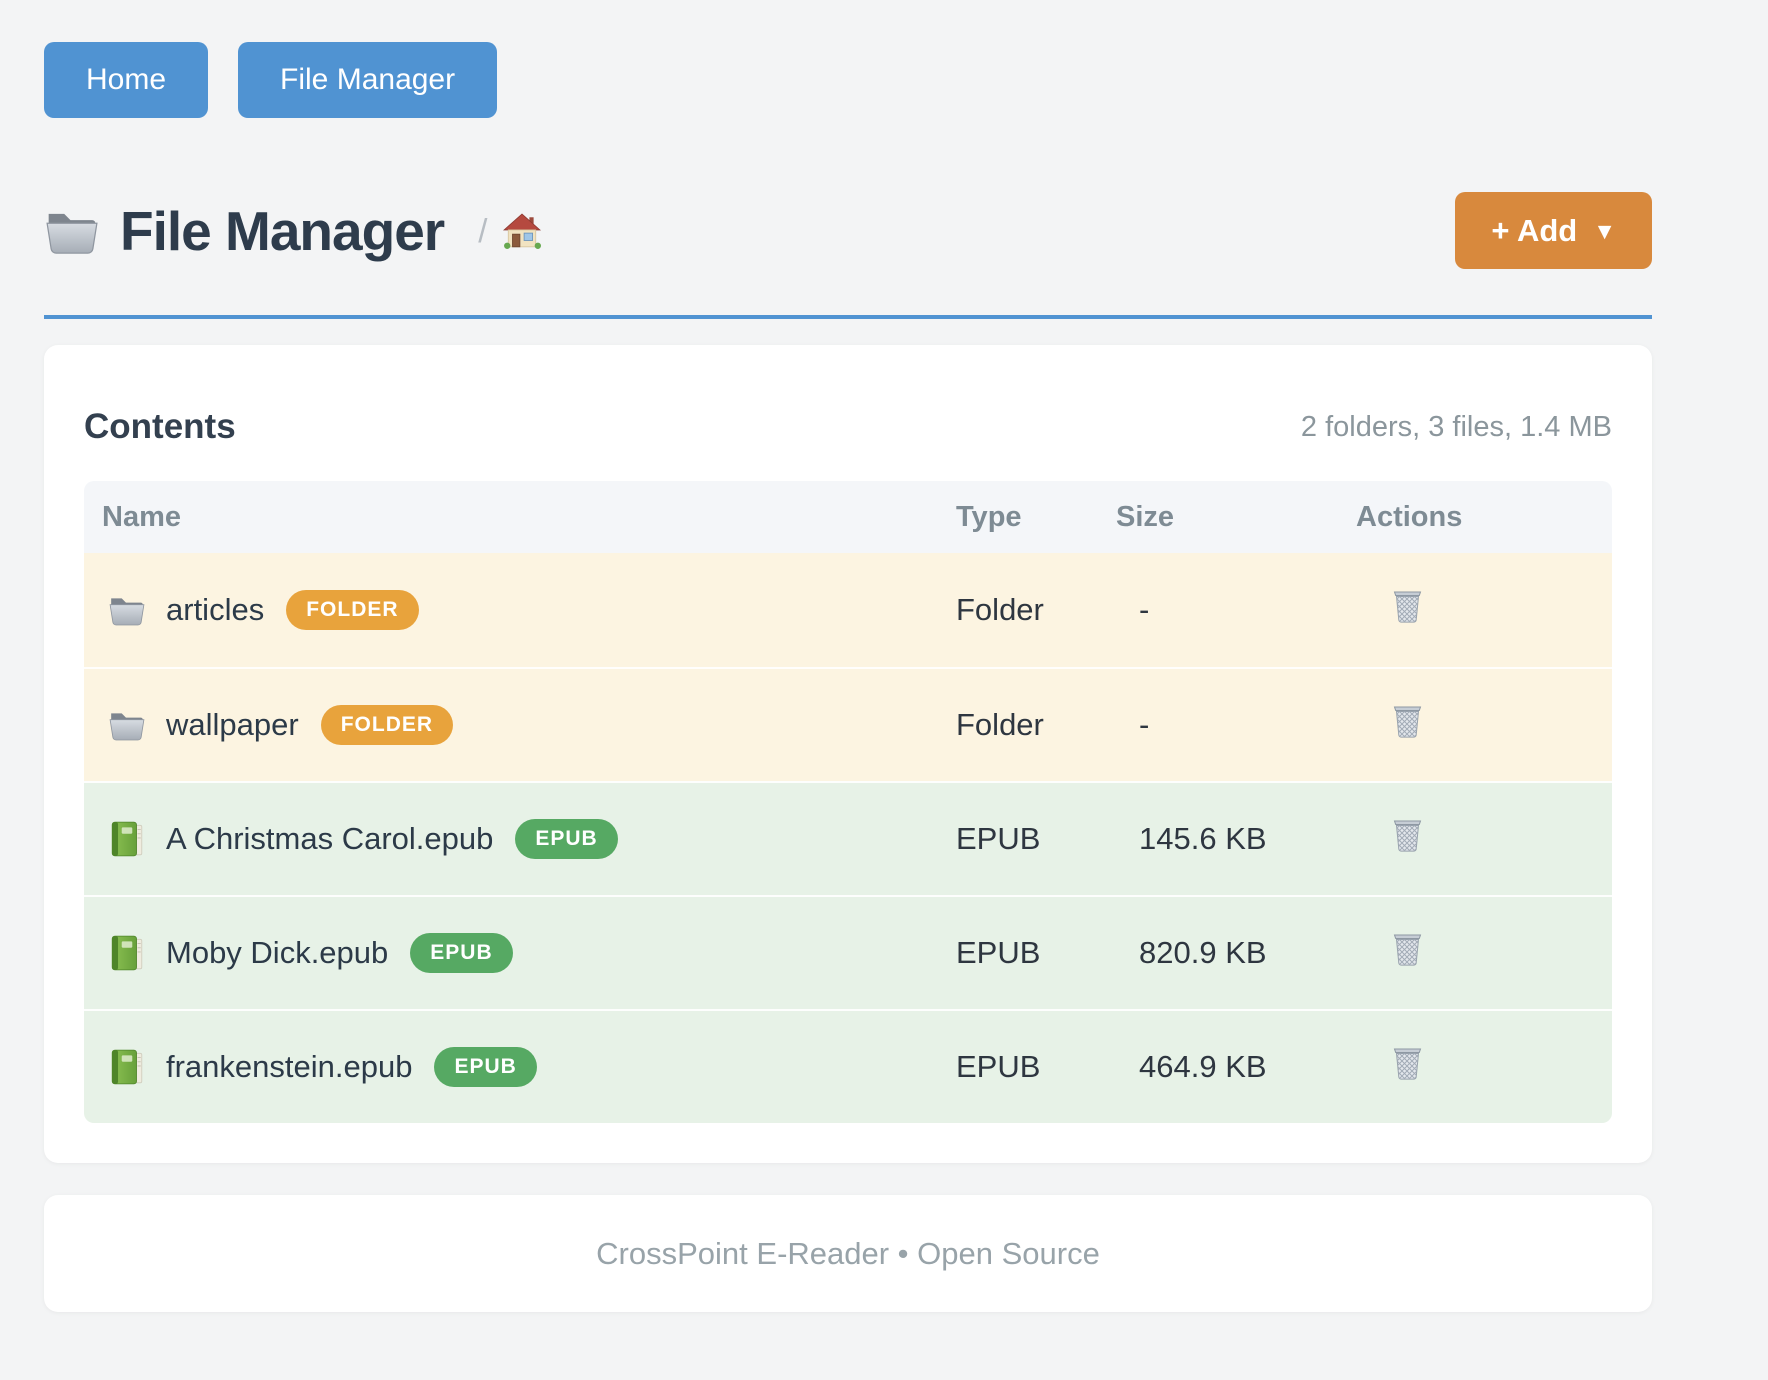 The width and height of the screenshot is (1768, 1380). What do you see at coordinates (215, 609) in the screenshot?
I see `file-name-link: articles` at bounding box center [215, 609].